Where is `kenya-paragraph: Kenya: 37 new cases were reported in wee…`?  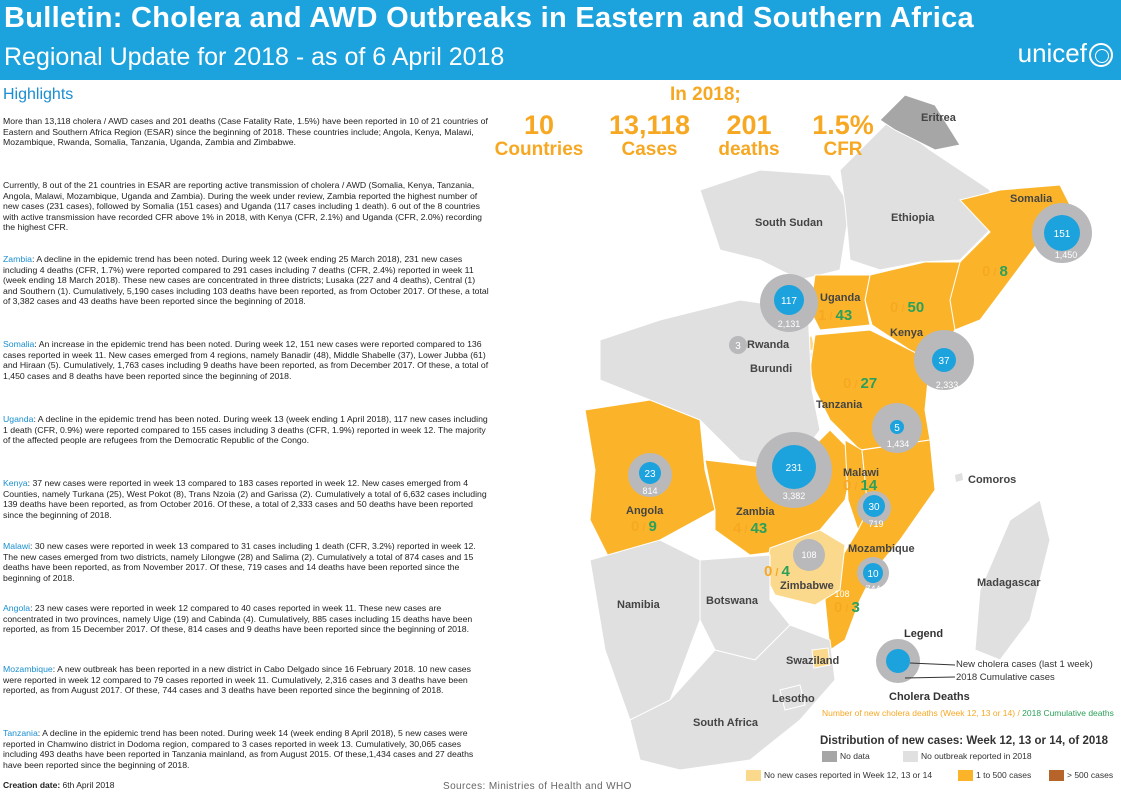 kenya-paragraph: Kenya: 37 new cases were reported in wee… is located at coordinates (246, 499).